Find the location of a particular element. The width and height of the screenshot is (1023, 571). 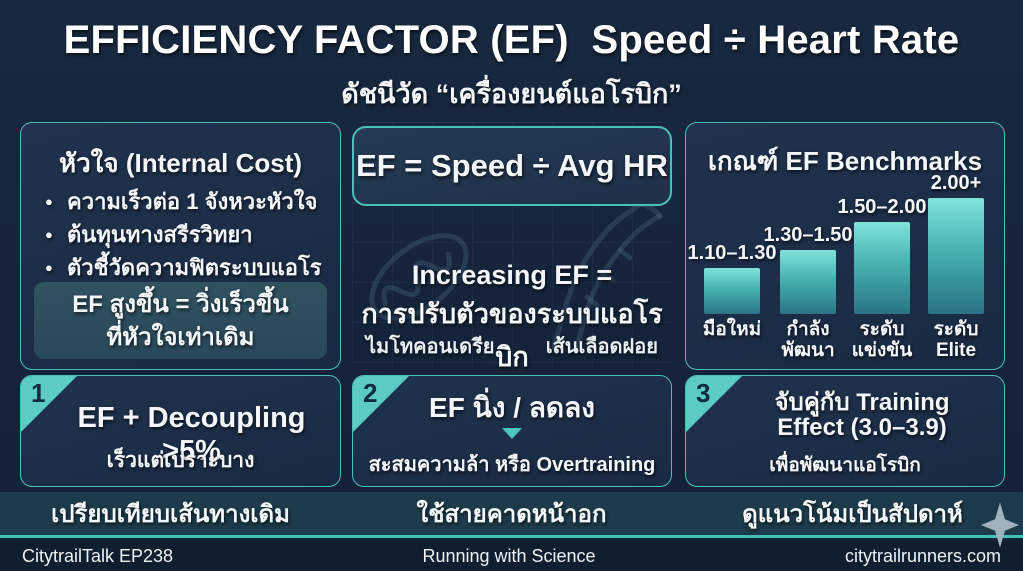

badge-number: 2 is located at coordinates (370, 393).